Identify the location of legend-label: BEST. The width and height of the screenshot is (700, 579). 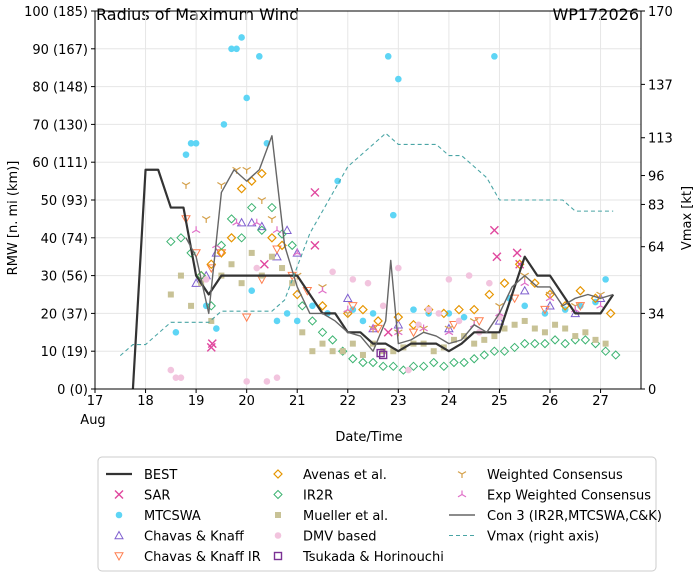
(160, 475).